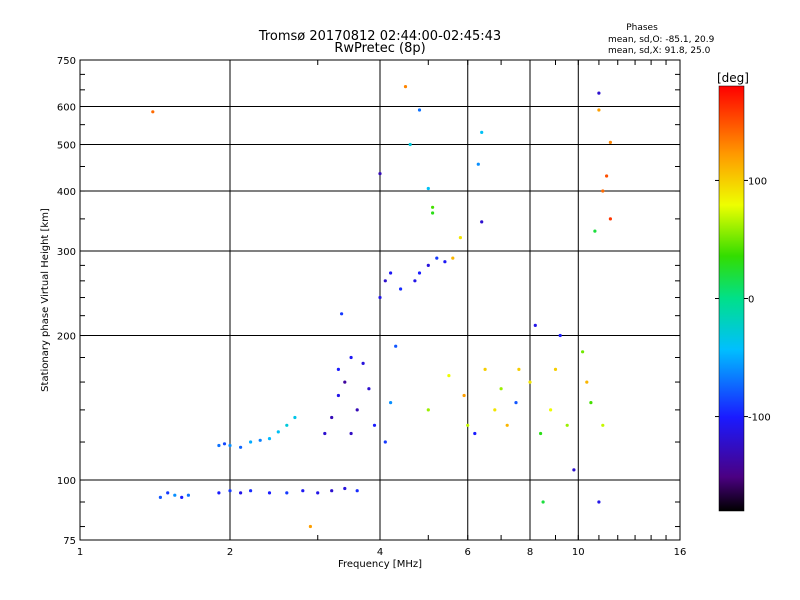 The height and width of the screenshot is (600, 800). Describe the element at coordinates (380, 552) in the screenshot. I see `x-tick-label: 4` at that location.